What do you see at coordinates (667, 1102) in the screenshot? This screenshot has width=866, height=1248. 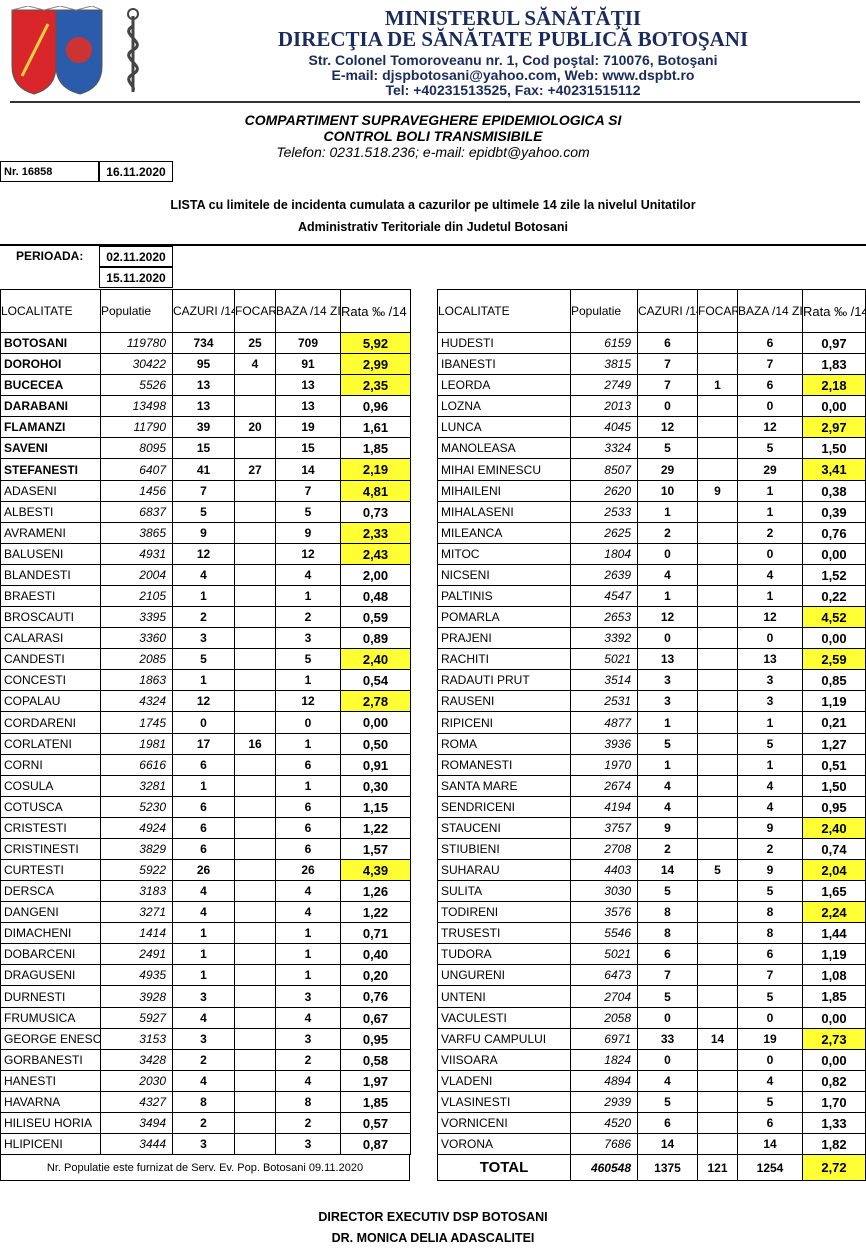 I see `cases: 5` at bounding box center [667, 1102].